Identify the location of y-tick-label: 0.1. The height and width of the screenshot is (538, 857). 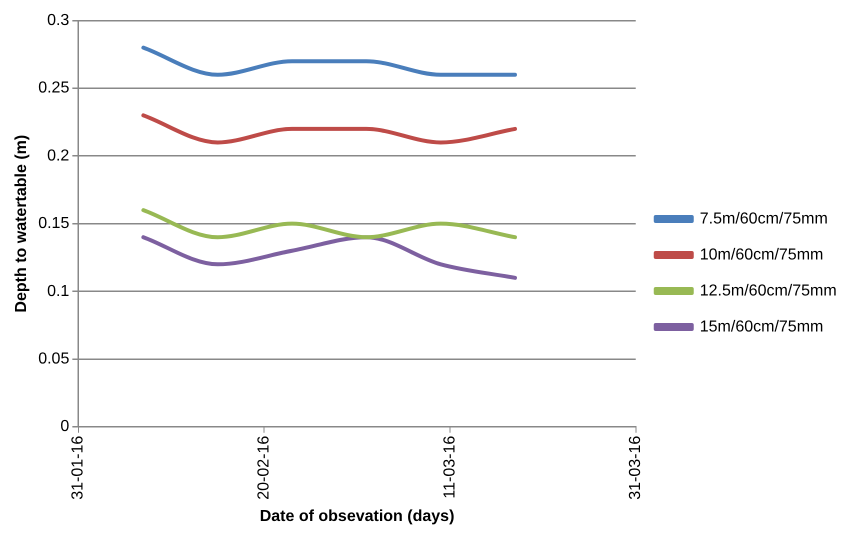
(58, 291).